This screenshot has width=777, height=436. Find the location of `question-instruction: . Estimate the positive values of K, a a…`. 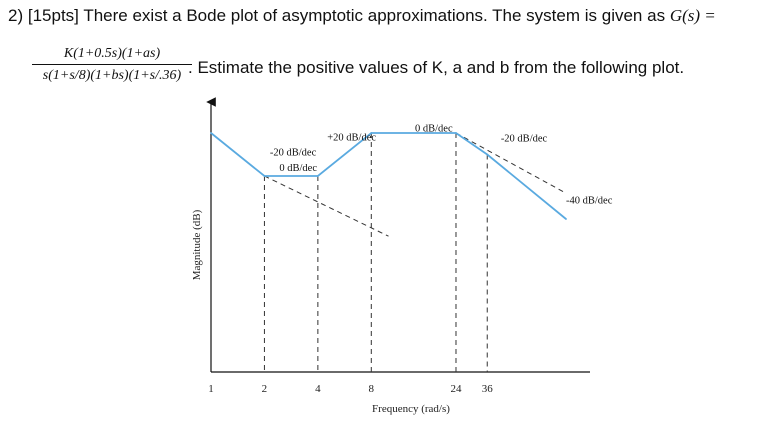

question-instruction: . Estimate the positive values of K, a a… is located at coordinates (436, 67).